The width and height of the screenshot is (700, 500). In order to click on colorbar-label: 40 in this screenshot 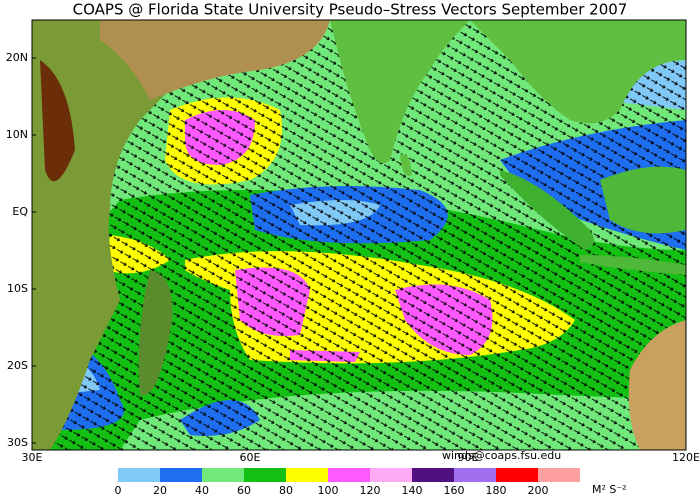, I will do `click(202, 490)`.